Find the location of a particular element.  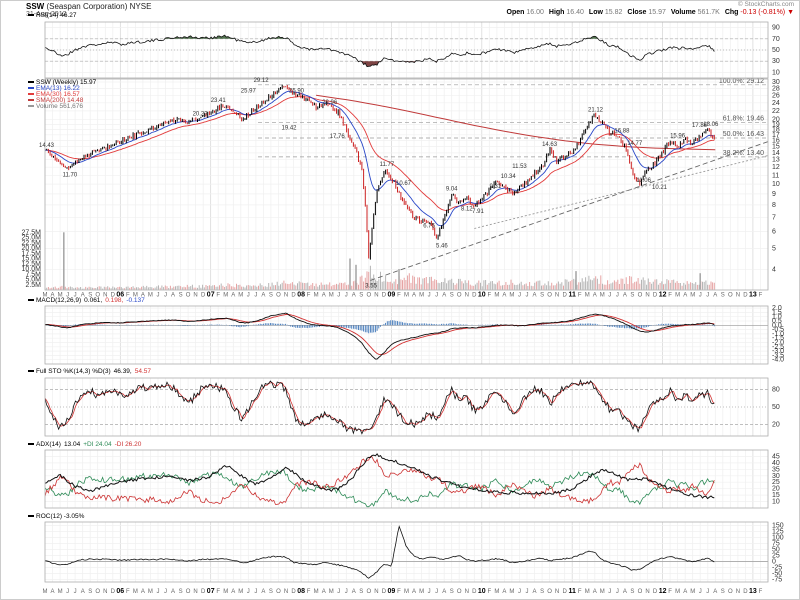

svg-text: 12 is located at coordinates (776, 167).